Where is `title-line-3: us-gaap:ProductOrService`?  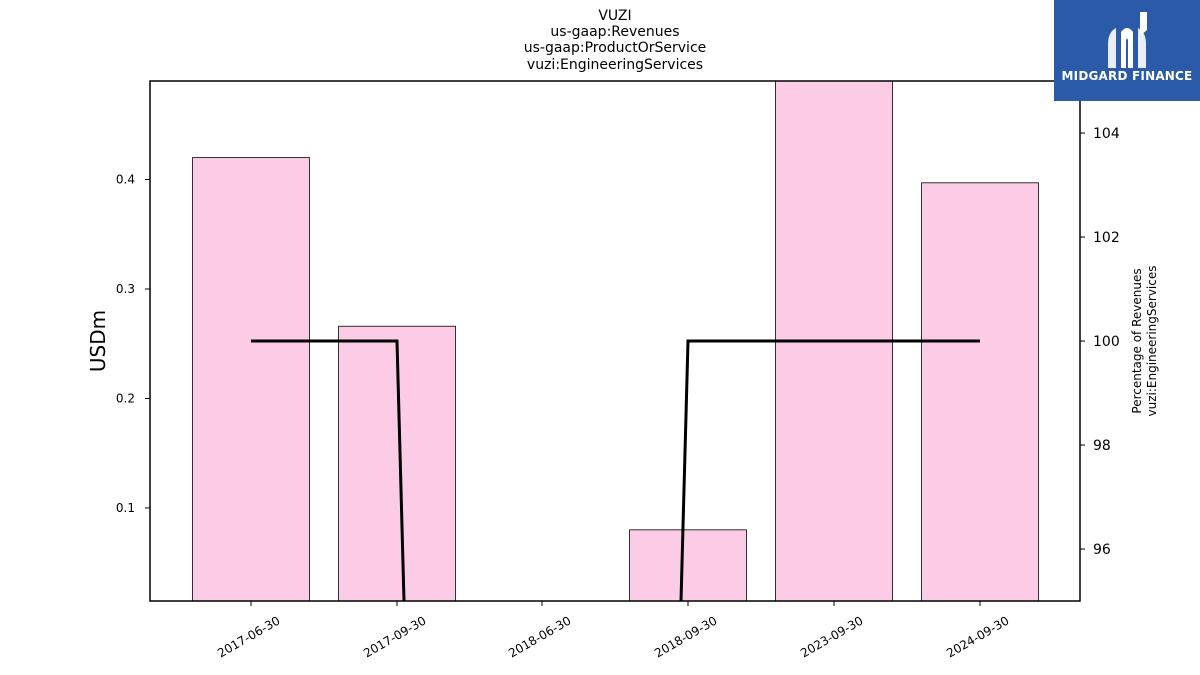 title-line-3: us-gaap:ProductOrService is located at coordinates (615, 48).